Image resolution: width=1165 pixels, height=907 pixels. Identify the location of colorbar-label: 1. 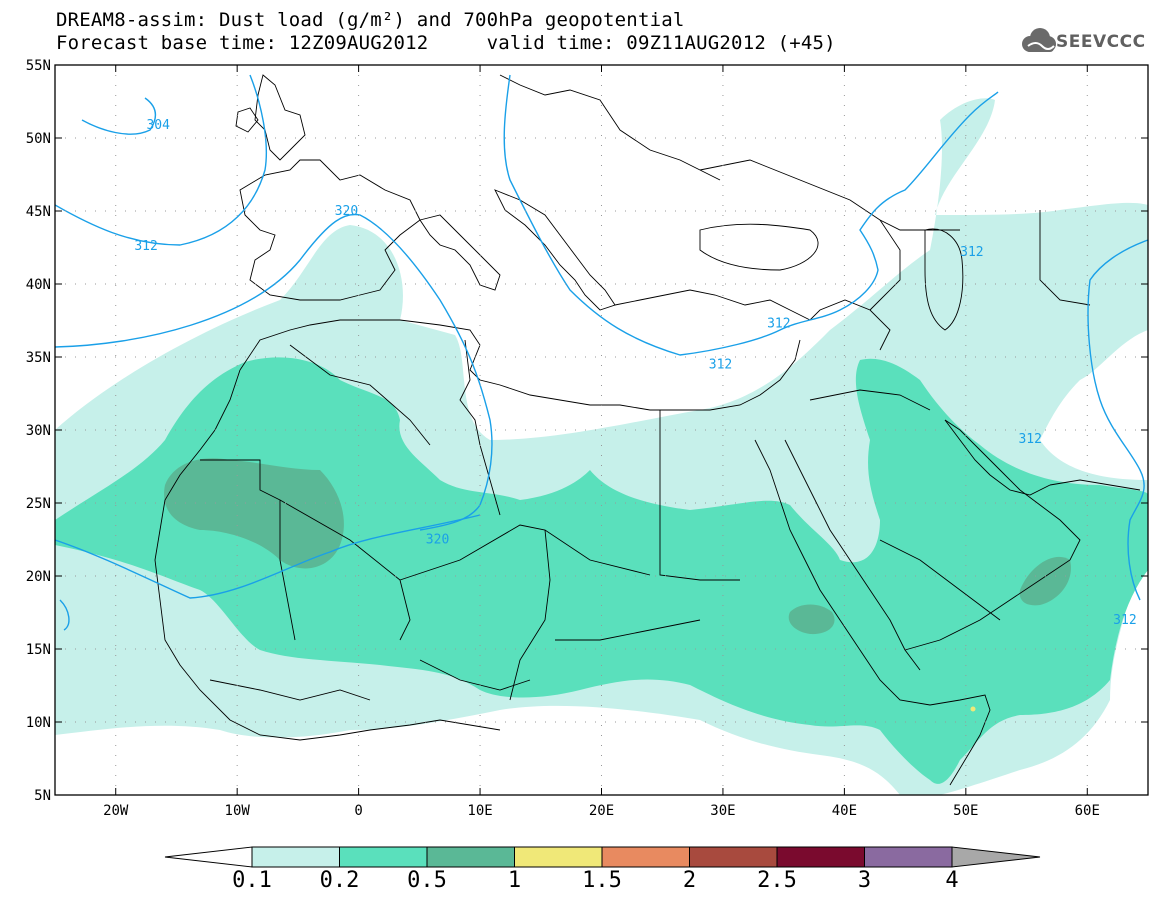
(514, 880).